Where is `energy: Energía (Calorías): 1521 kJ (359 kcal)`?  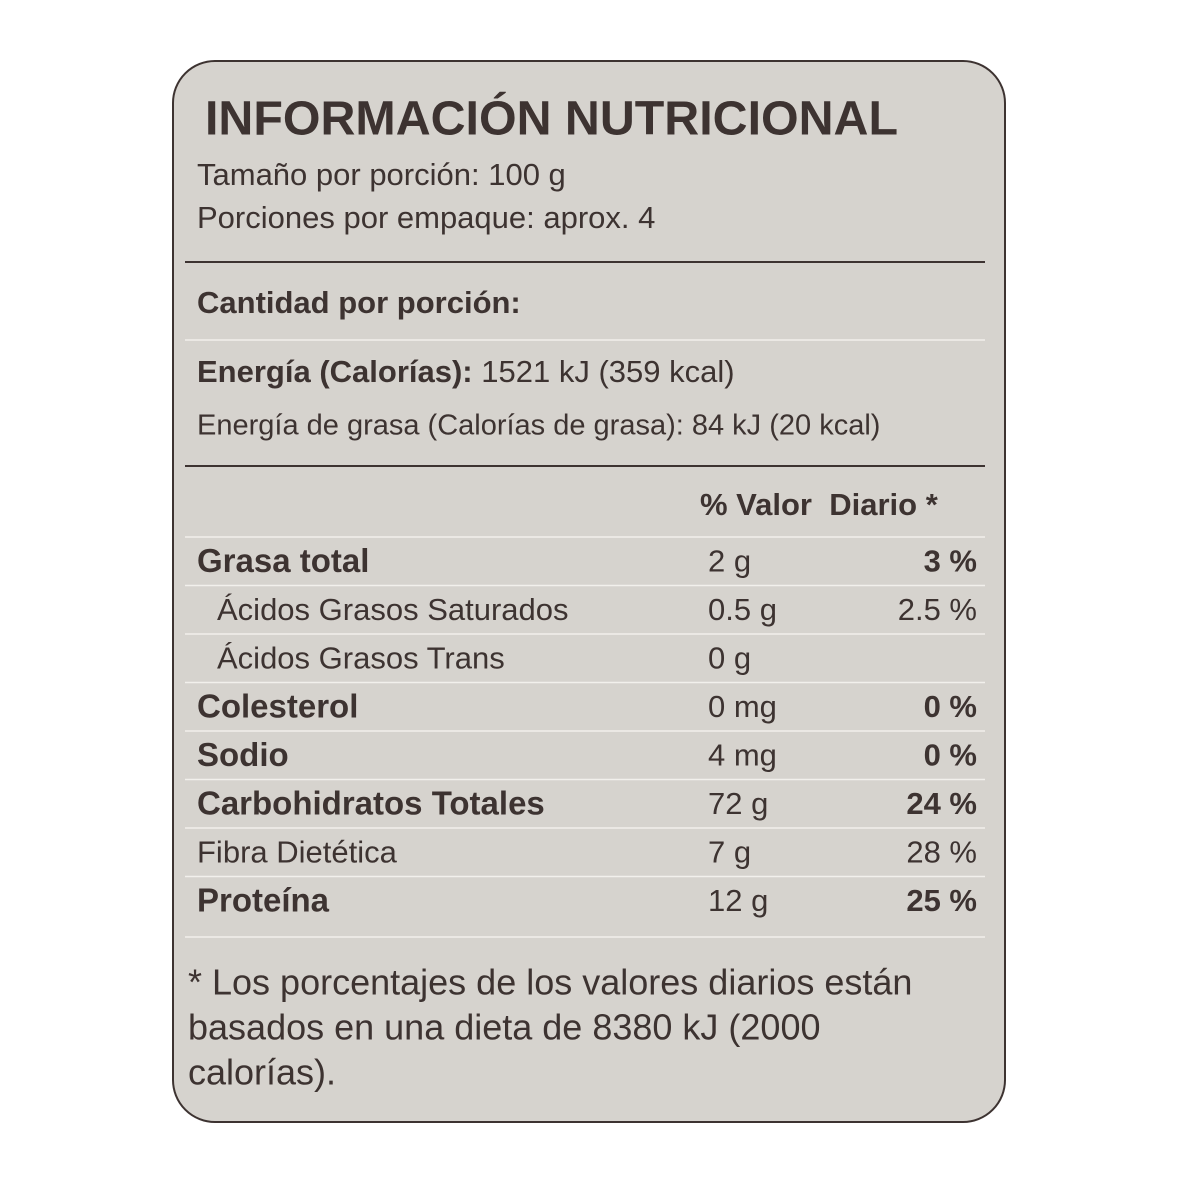
energy: Energía (Calorías): 1521 kJ (359 kcal) is located at coordinates (466, 371).